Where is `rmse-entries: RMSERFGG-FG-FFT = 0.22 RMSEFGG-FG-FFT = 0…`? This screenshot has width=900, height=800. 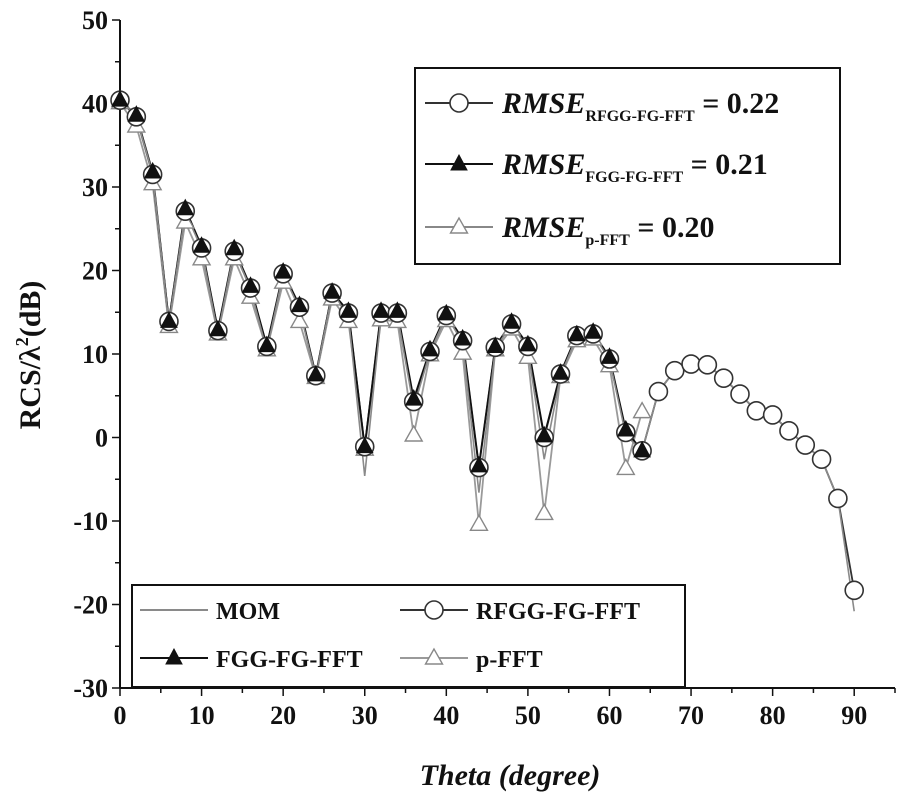 rmse-entries: RMSERFGG-FG-FFT = 0.22 RMSEFGG-FG-FFT = 0… is located at coordinates (602, 168).